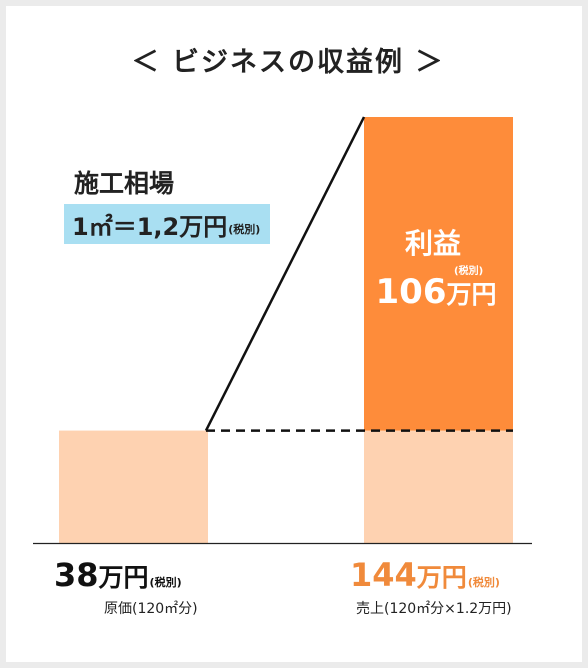  Describe the element at coordinates (165, 582) in the screenshot. I see `cost-tax-note: (税別)` at that location.